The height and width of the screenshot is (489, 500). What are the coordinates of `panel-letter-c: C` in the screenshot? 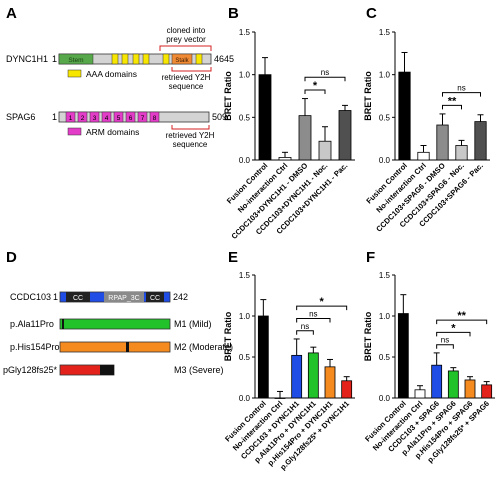 It's located at (371, 13).